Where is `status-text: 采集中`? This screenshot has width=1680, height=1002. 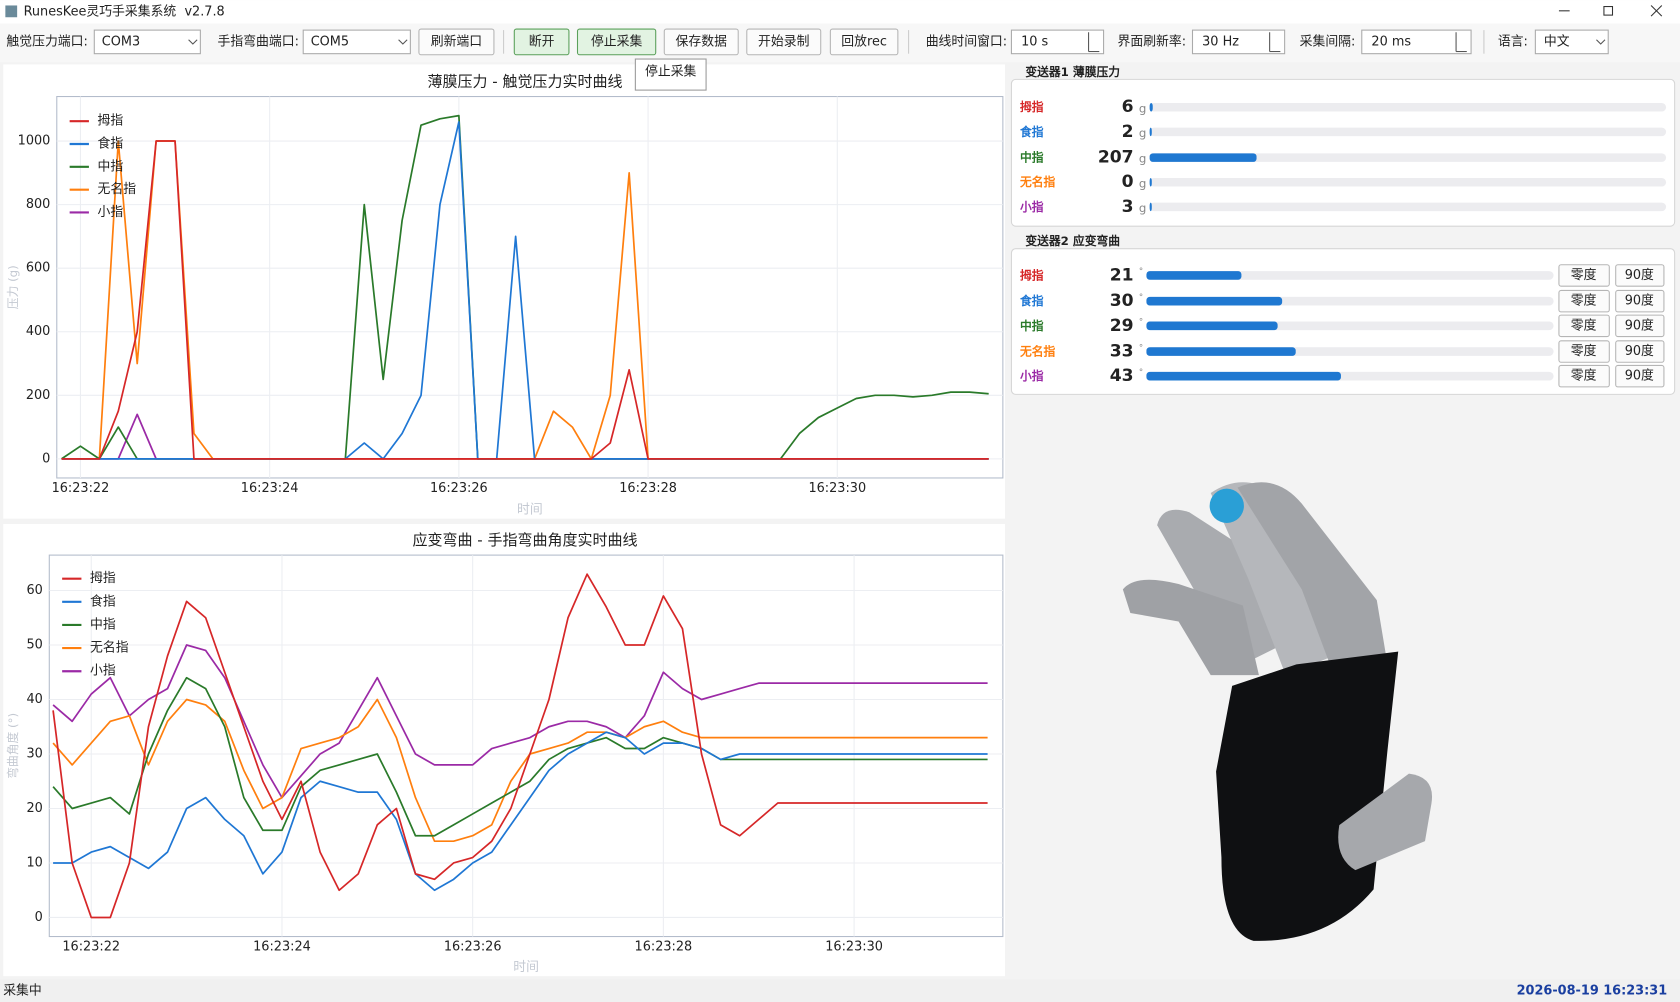
status-text: 采集中 is located at coordinates (22, 991).